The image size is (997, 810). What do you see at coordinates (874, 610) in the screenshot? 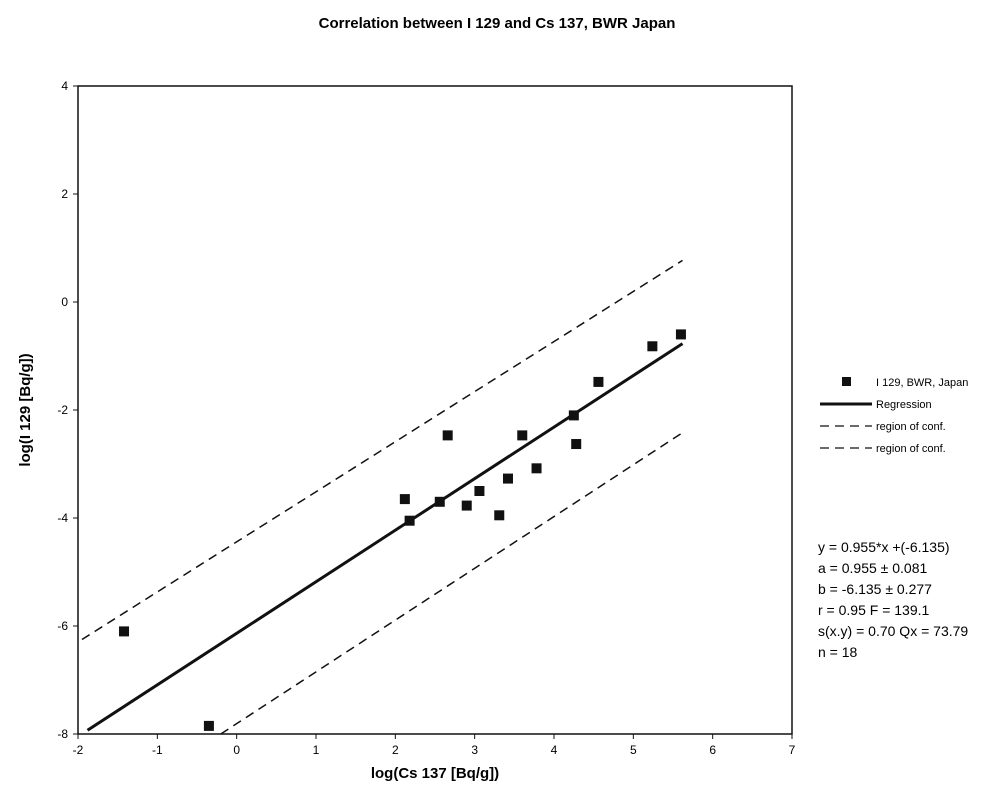
I see `stats-line: r = 0.95 F = 139.1` at bounding box center [874, 610].